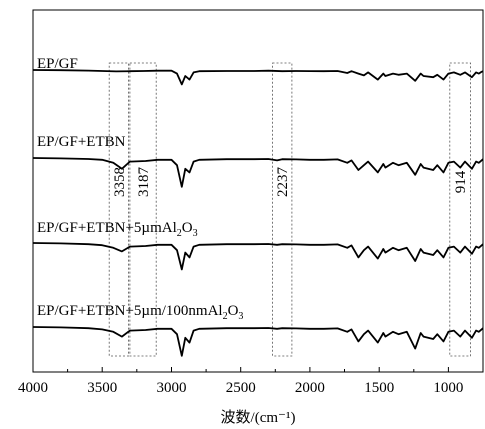 Image resolution: width=485 pixels, height=429 pixels. Describe the element at coordinates (461, 181) in the screenshot. I see `annotation-label-914: 914` at that location.